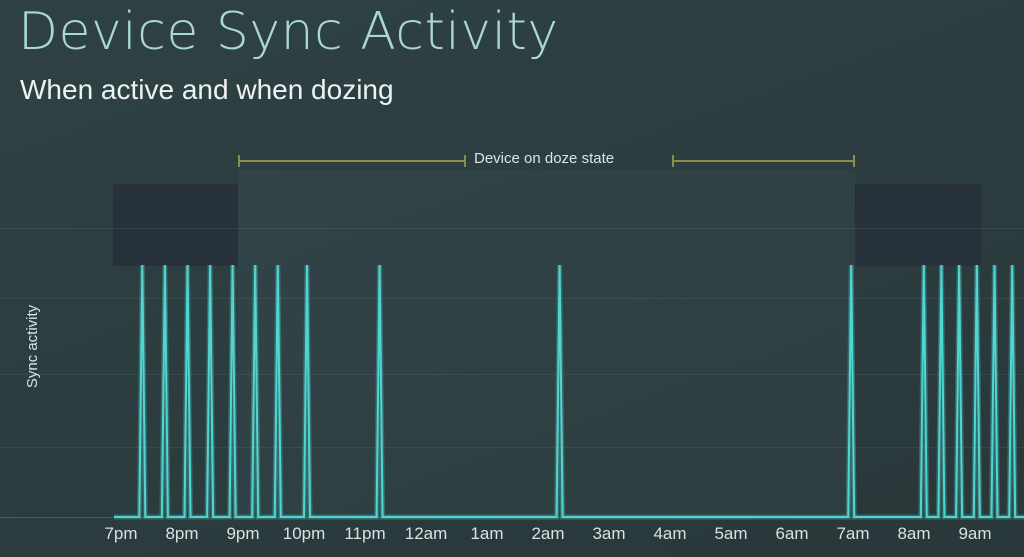 The width and height of the screenshot is (1024, 557). What do you see at coordinates (609, 533) in the screenshot?
I see `x-axis-tick: 3am` at bounding box center [609, 533].